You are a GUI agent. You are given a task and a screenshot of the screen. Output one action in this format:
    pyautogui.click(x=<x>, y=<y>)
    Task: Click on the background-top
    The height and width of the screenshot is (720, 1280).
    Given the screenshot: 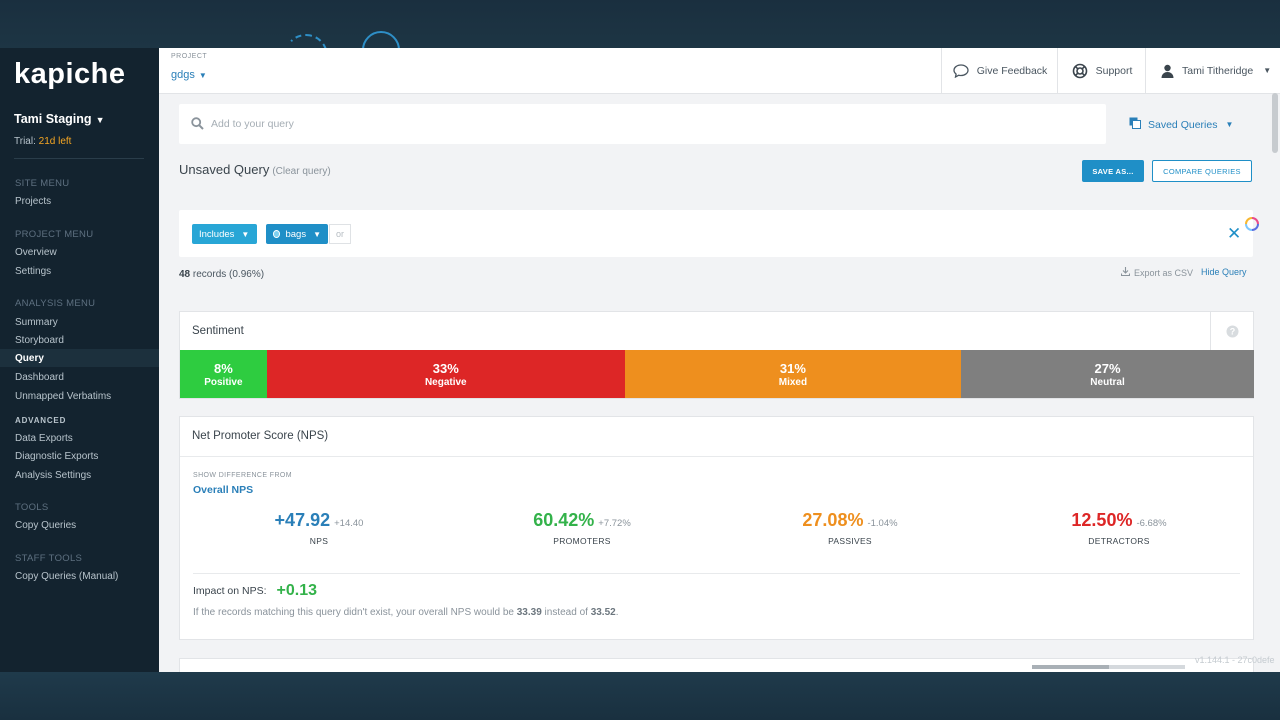 What is the action you would take?
    pyautogui.click(x=640, y=24)
    